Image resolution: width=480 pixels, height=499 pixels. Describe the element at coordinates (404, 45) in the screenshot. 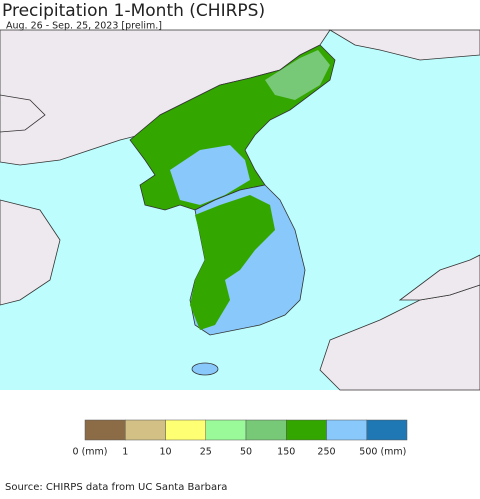

I see `russia-land` at that location.